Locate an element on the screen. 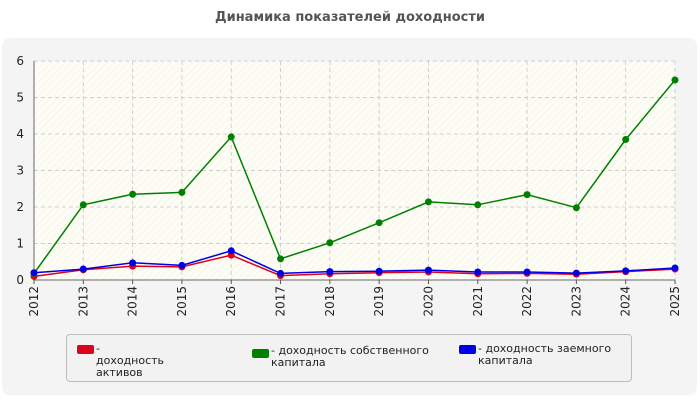 The image size is (700, 400). legend-label: - доходность собственного капитала is located at coordinates (350, 356).